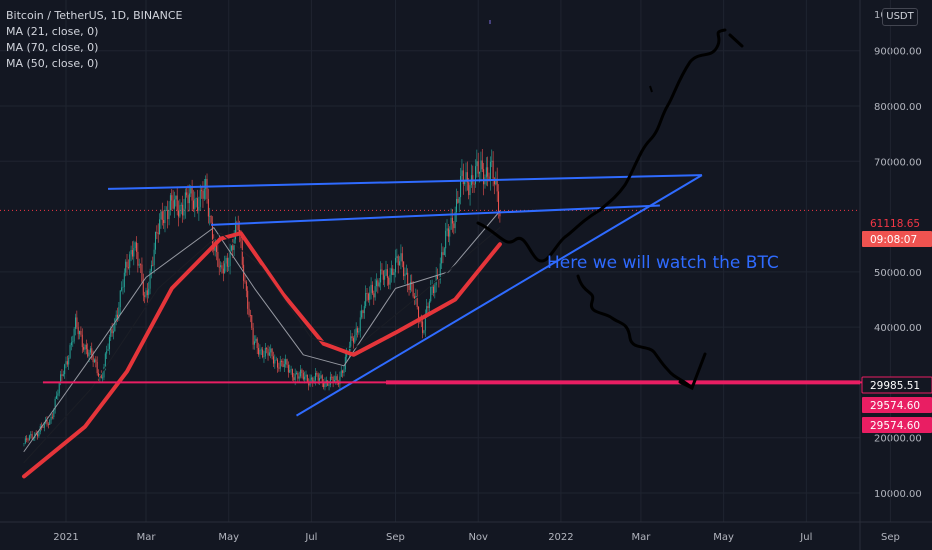 This screenshot has width=932, height=550. What do you see at coordinates (897, 405) in the screenshot?
I see `price-label-bg` at bounding box center [897, 405].